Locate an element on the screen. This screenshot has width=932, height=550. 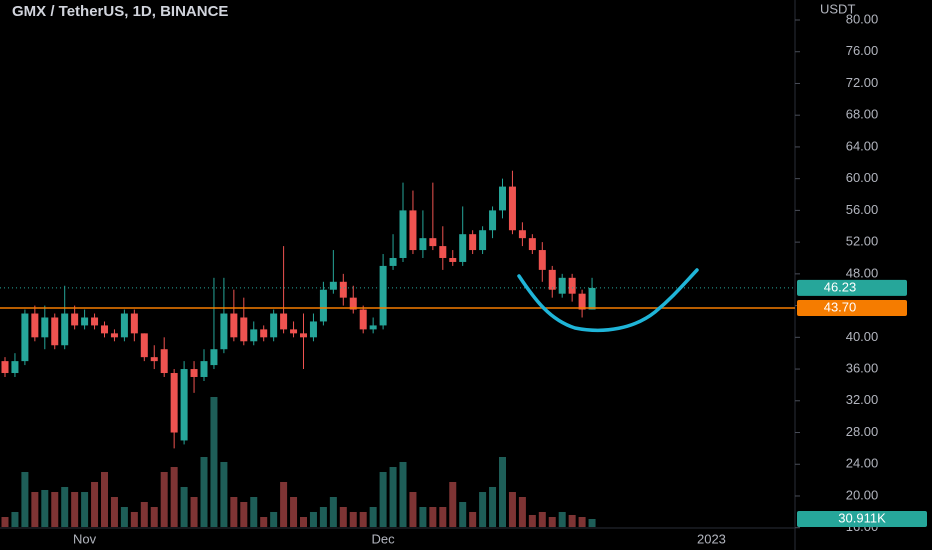
y-tick-label: 28.00 is located at coordinates (862, 431).